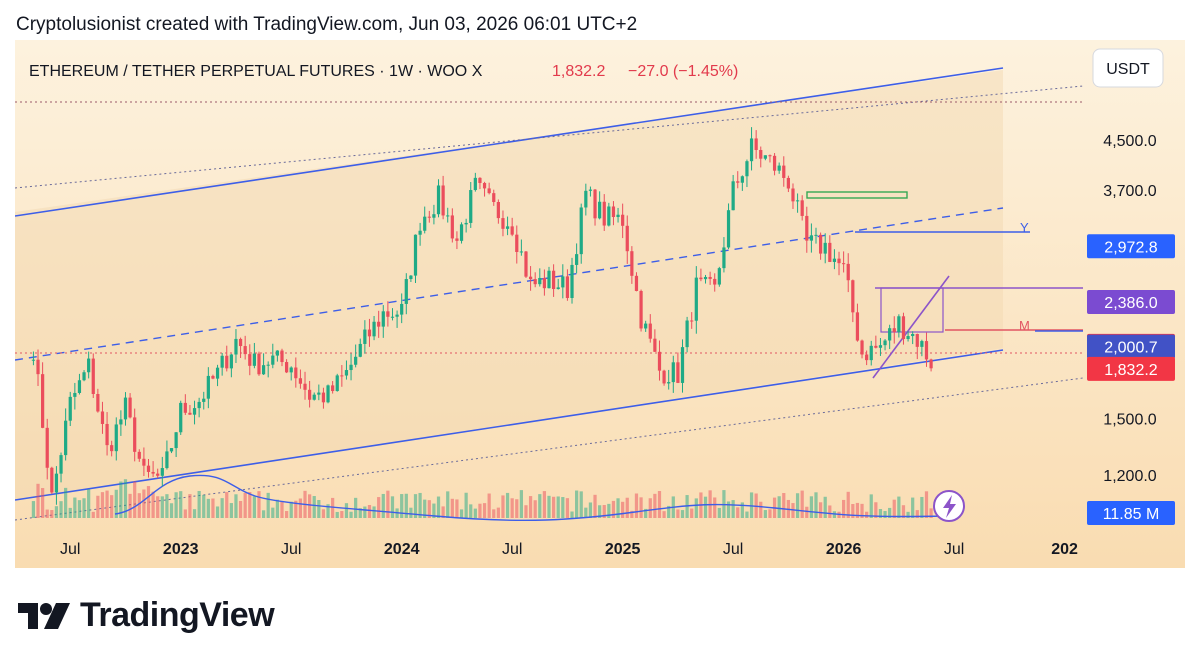 This screenshot has width=1200, height=662. I want to click on yearly-annotation: Y, so click(1024, 227).